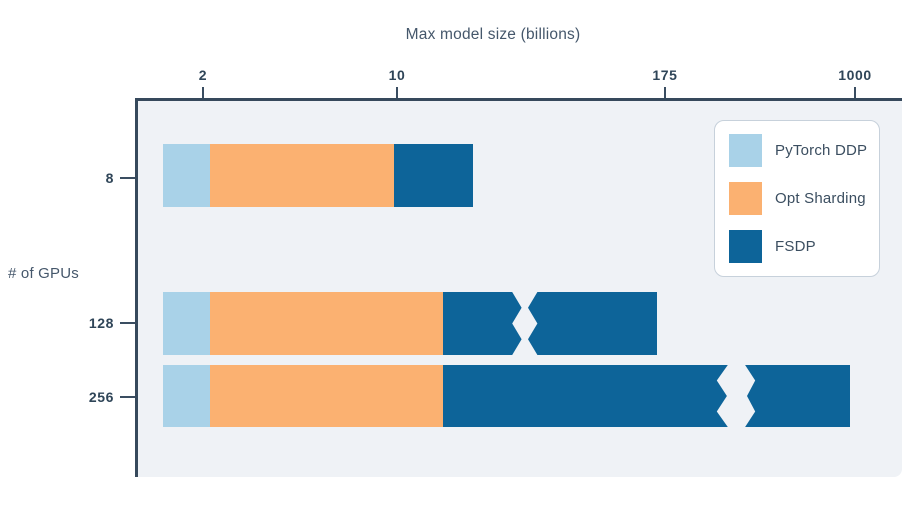 This screenshot has height=515, width=916. Describe the element at coordinates (518, 99) in the screenshot. I see `x-axis-line` at that location.